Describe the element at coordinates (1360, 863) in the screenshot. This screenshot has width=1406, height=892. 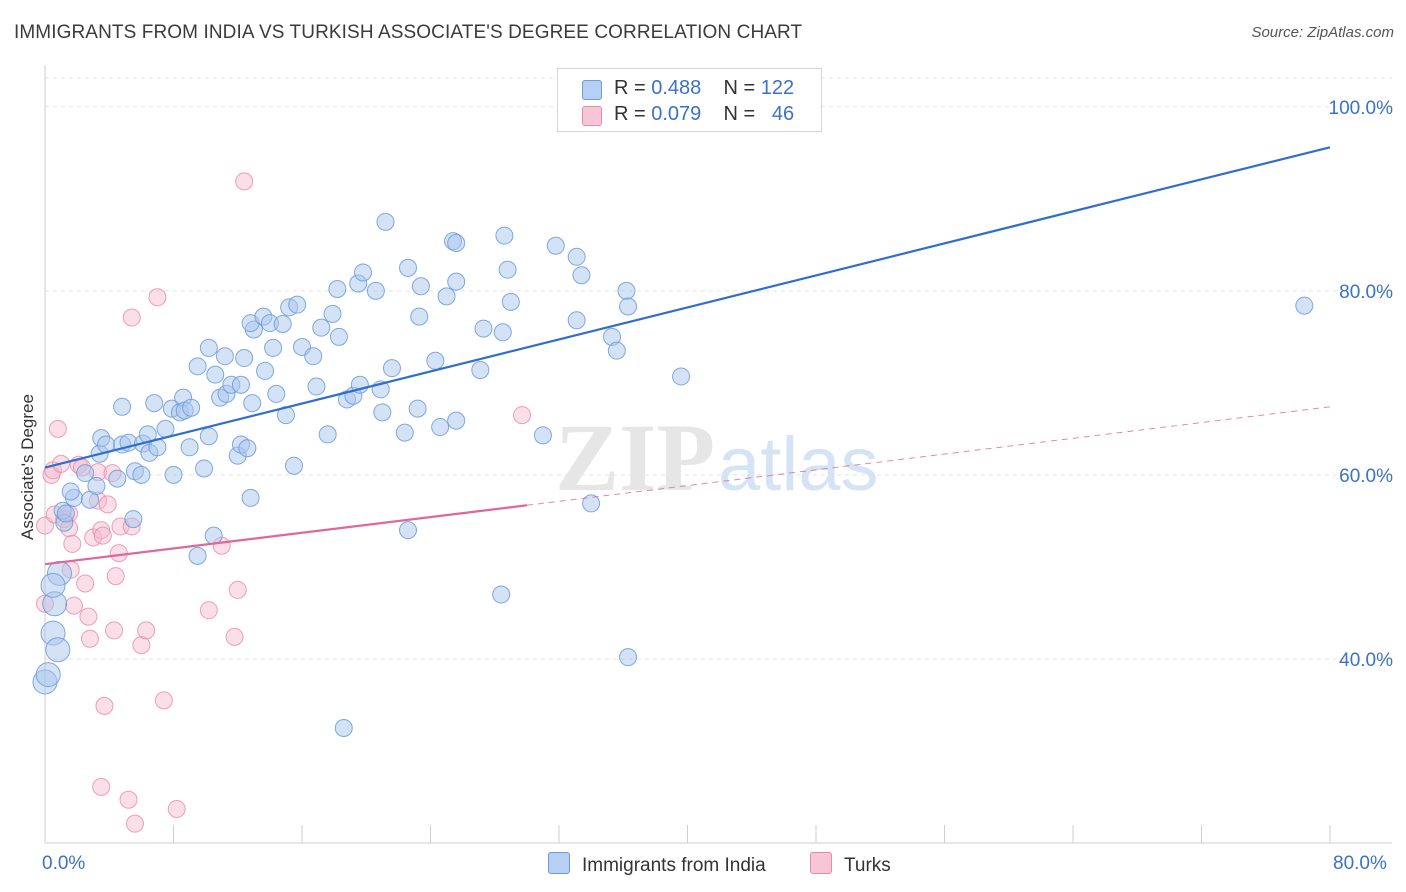
I see `x-tick-label-max: 80.0%` at that location.